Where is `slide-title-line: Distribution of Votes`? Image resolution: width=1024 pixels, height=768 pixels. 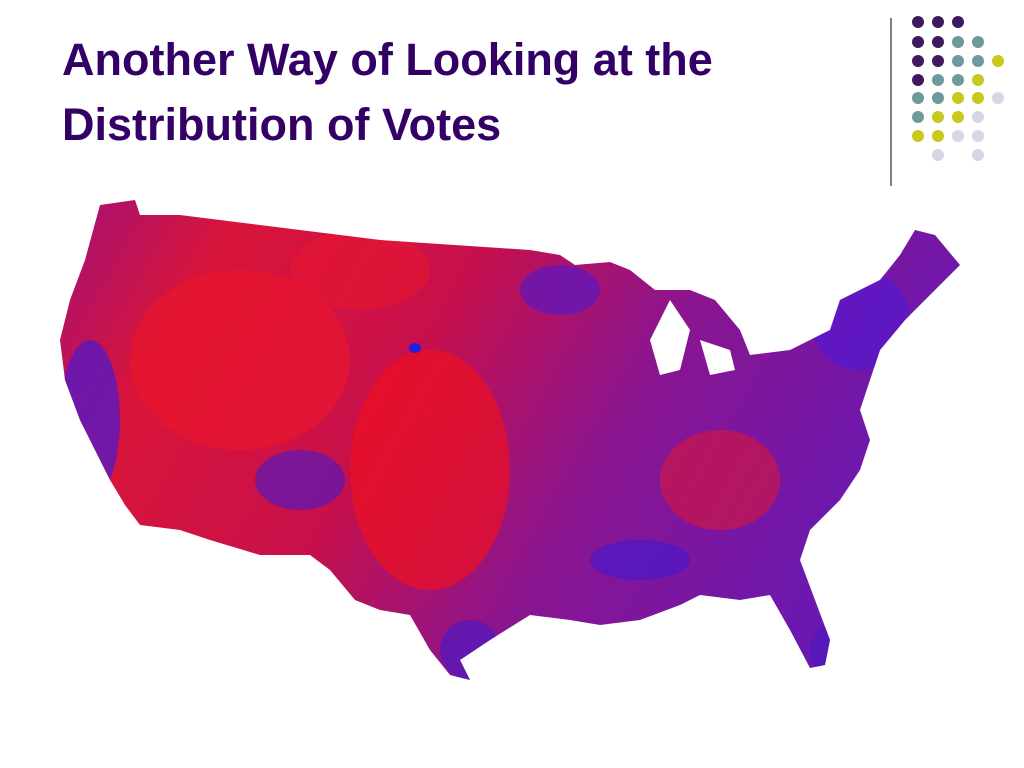
slide-title-line: Distribution of Votes is located at coordinates (281, 124).